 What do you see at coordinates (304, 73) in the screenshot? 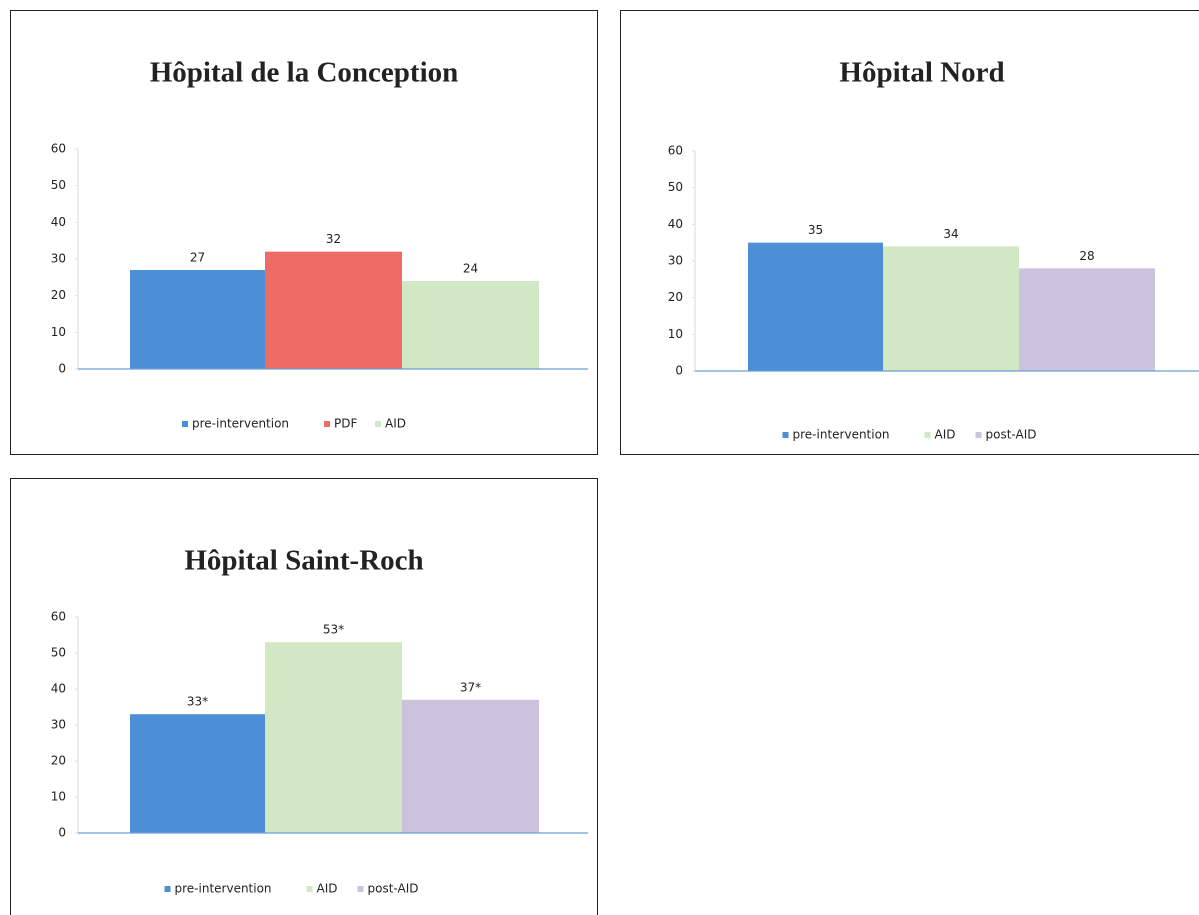
I see `chart-title: Hôpital de la Conception` at bounding box center [304, 73].